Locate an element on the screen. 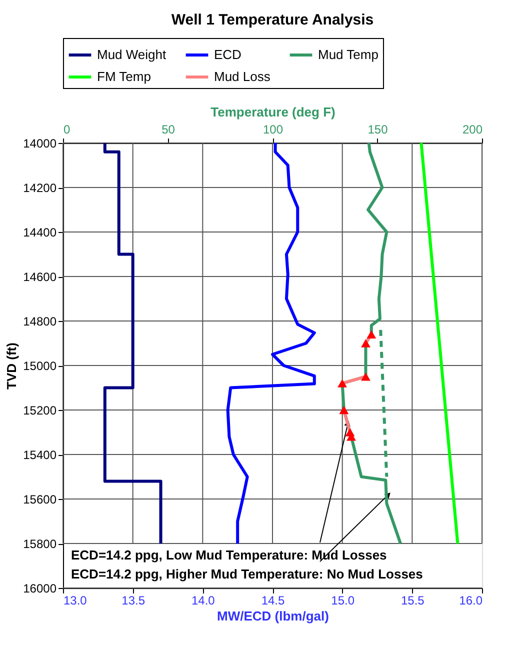  x2-tick-label: 150 is located at coordinates (378, 129).